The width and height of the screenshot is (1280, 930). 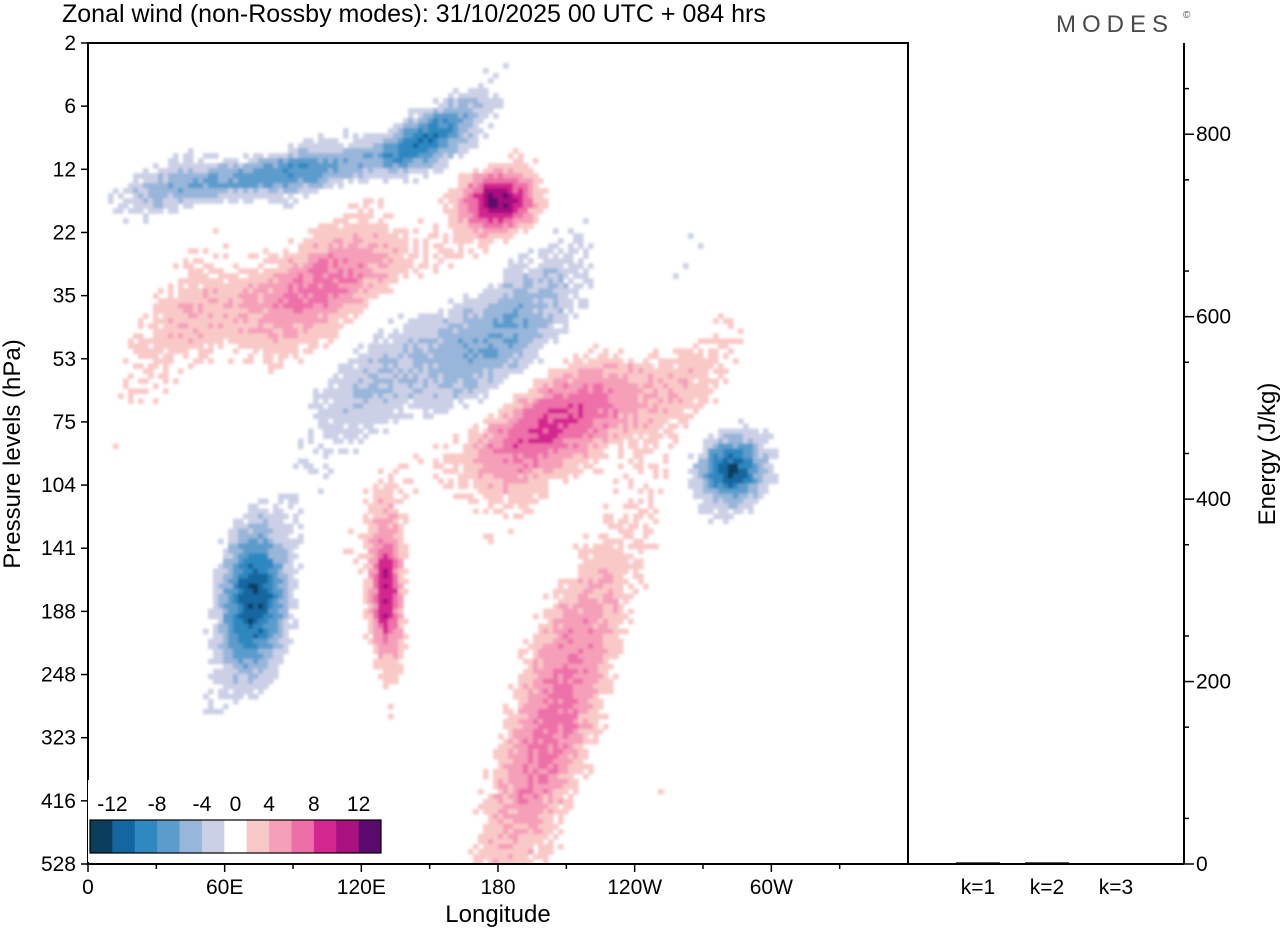 I want to click on heatmap-y-tick-label: 12, so click(x=64, y=169).